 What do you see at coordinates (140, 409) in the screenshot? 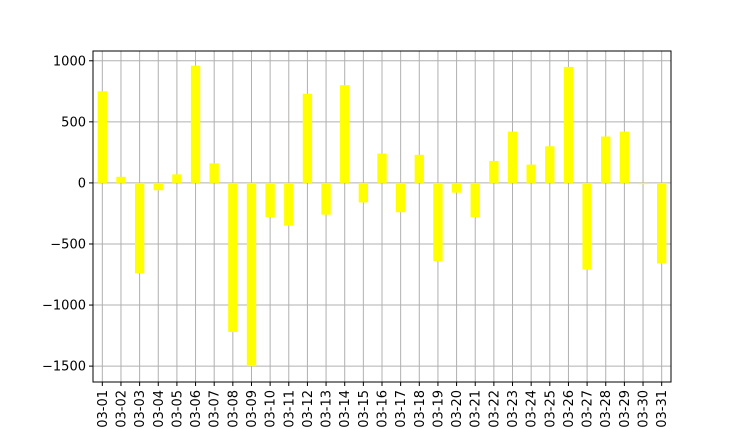
I see `x-tick-label: 03-03` at bounding box center [140, 409].